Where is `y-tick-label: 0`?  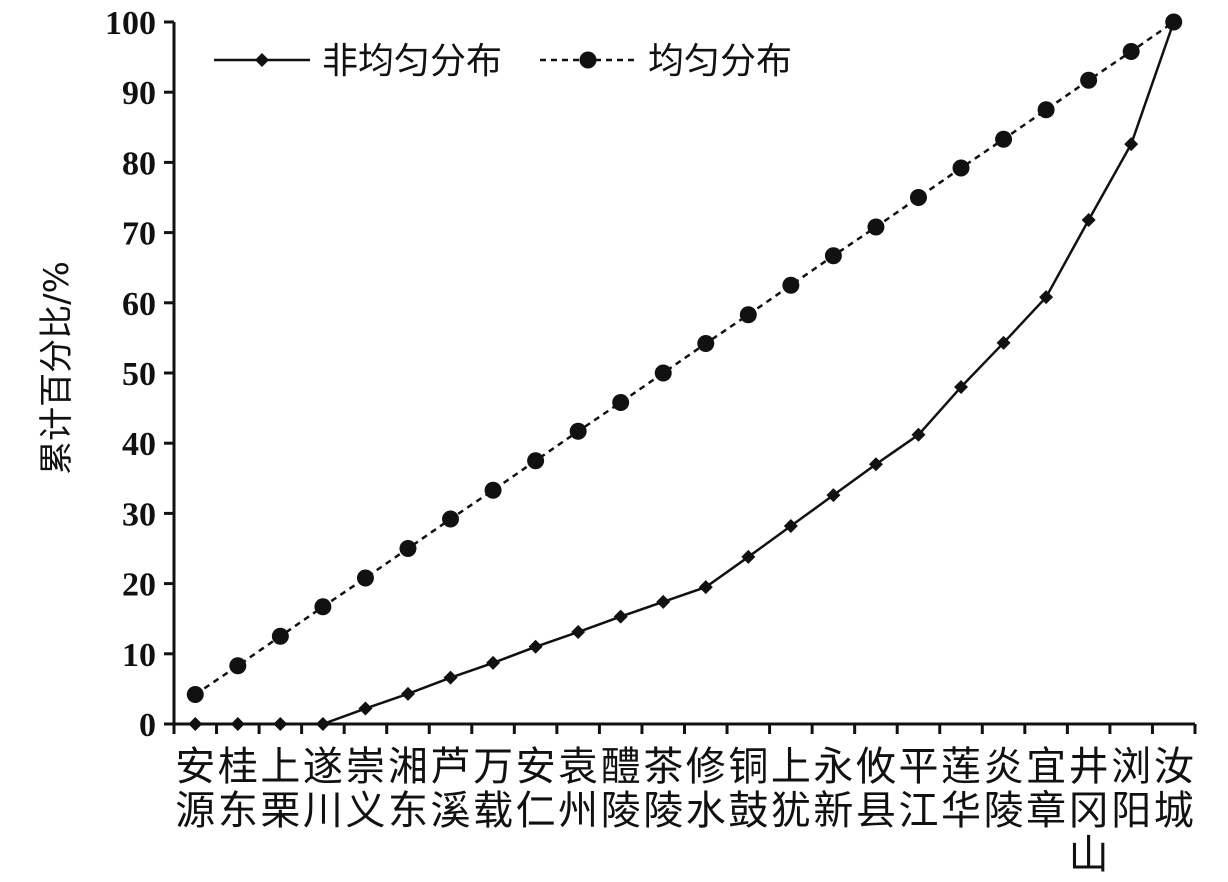
y-tick-label: 0 is located at coordinates (147, 725).